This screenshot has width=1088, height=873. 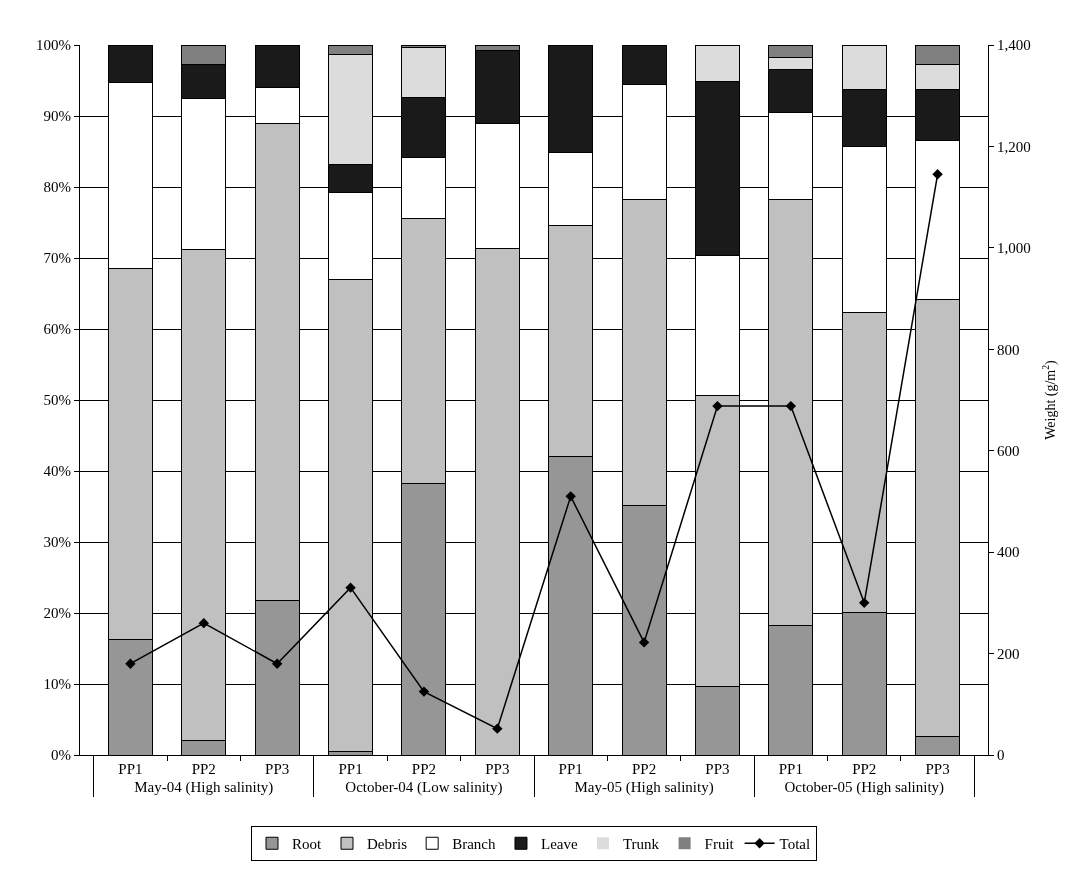 I want to click on legend-label: Debris, so click(x=387, y=844).